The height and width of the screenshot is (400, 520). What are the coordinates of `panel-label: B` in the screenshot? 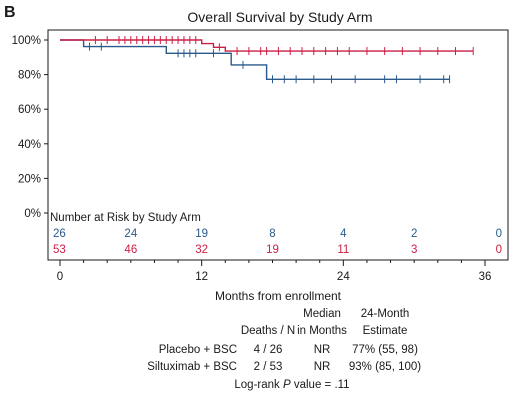 It's located at (10, 12).